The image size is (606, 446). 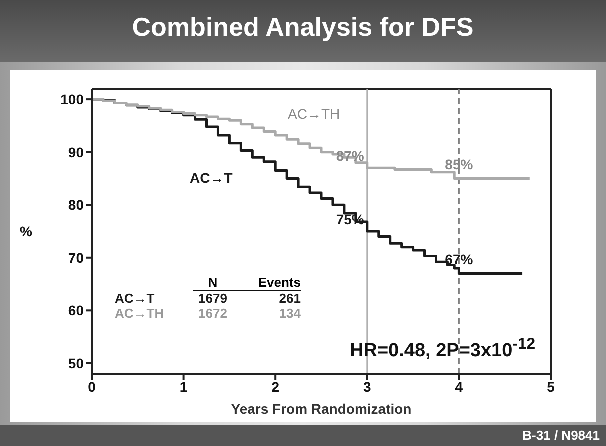 I want to click on annotation: 1679, so click(x=213, y=298).